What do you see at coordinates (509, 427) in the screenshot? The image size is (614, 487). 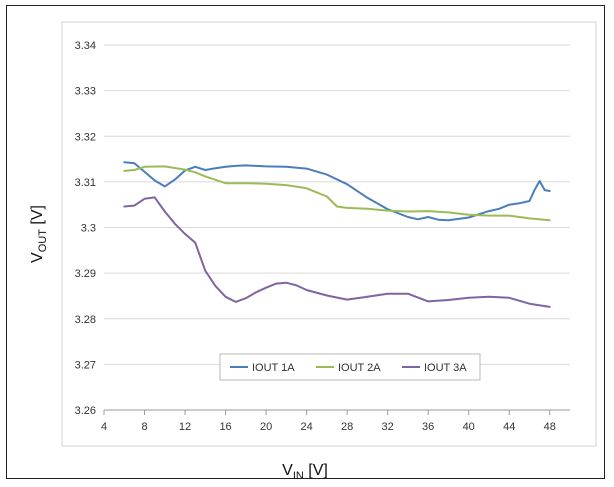 I see `x-tick-label: 44` at bounding box center [509, 427].